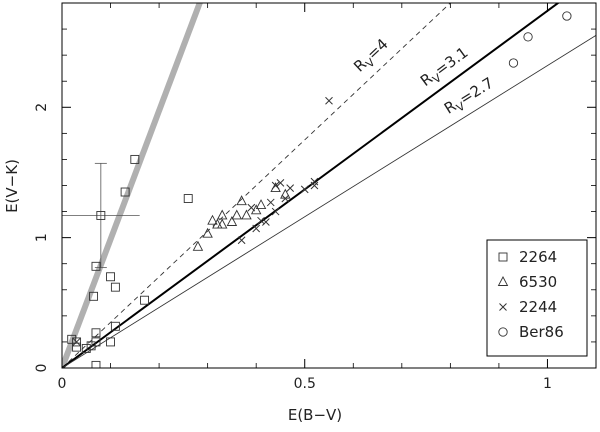 Image resolution: width=600 pixels, height=432 pixels. What do you see at coordinates (541, 332) in the screenshot?
I see `legend-label-Ber86: Ber86` at bounding box center [541, 332].